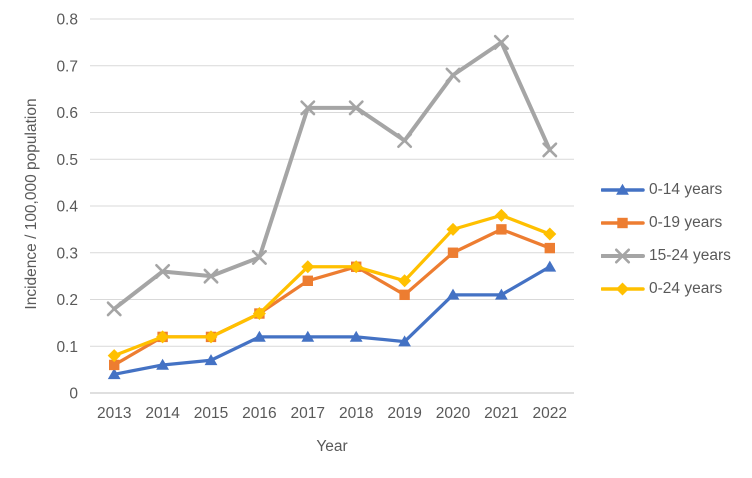 The image size is (752, 478). Describe the element at coordinates (686, 189) in the screenshot. I see `legend-label: 0-14 years` at that location.